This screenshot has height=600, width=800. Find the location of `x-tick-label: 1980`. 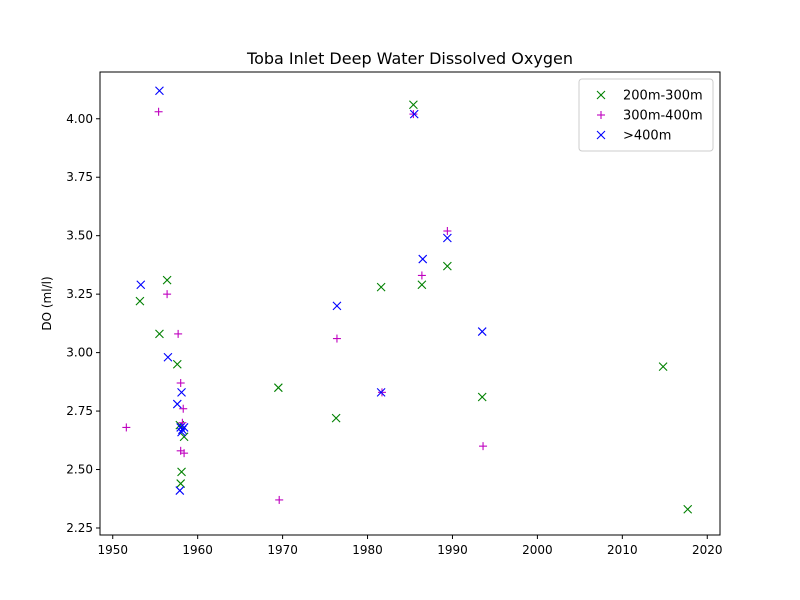

x-tick-label: 1980 is located at coordinates (367, 550).